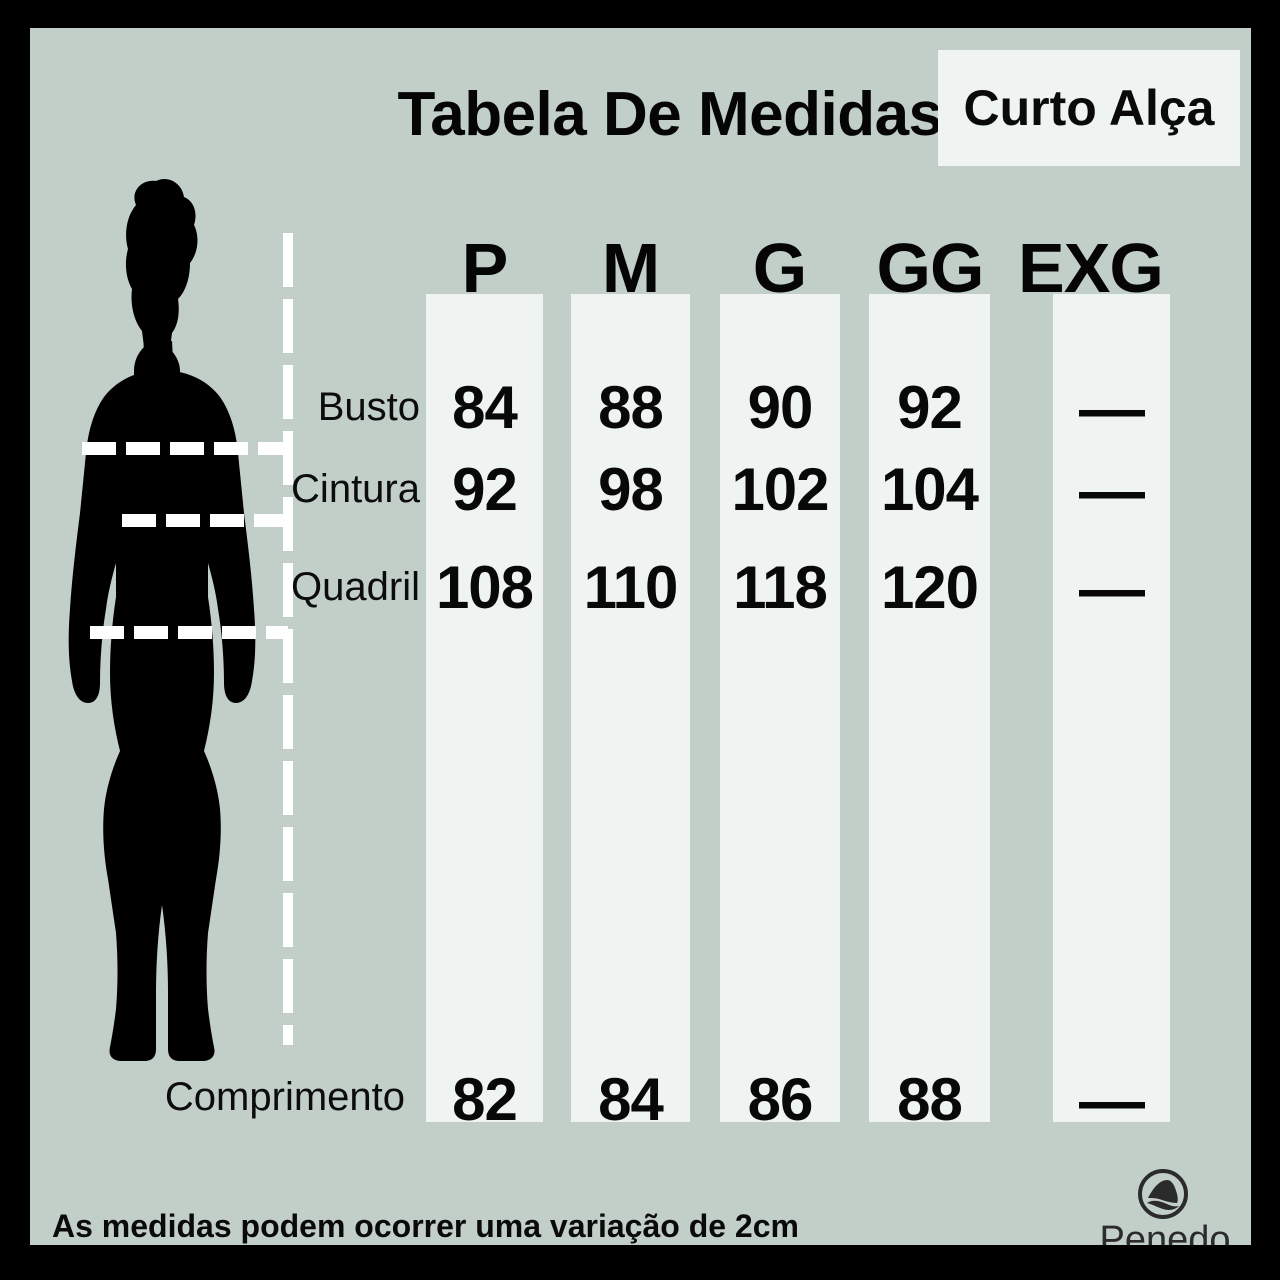 The height and width of the screenshot is (1280, 1280). Describe the element at coordinates (205, 520) in the screenshot. I see `cintura-measure-line` at that location.